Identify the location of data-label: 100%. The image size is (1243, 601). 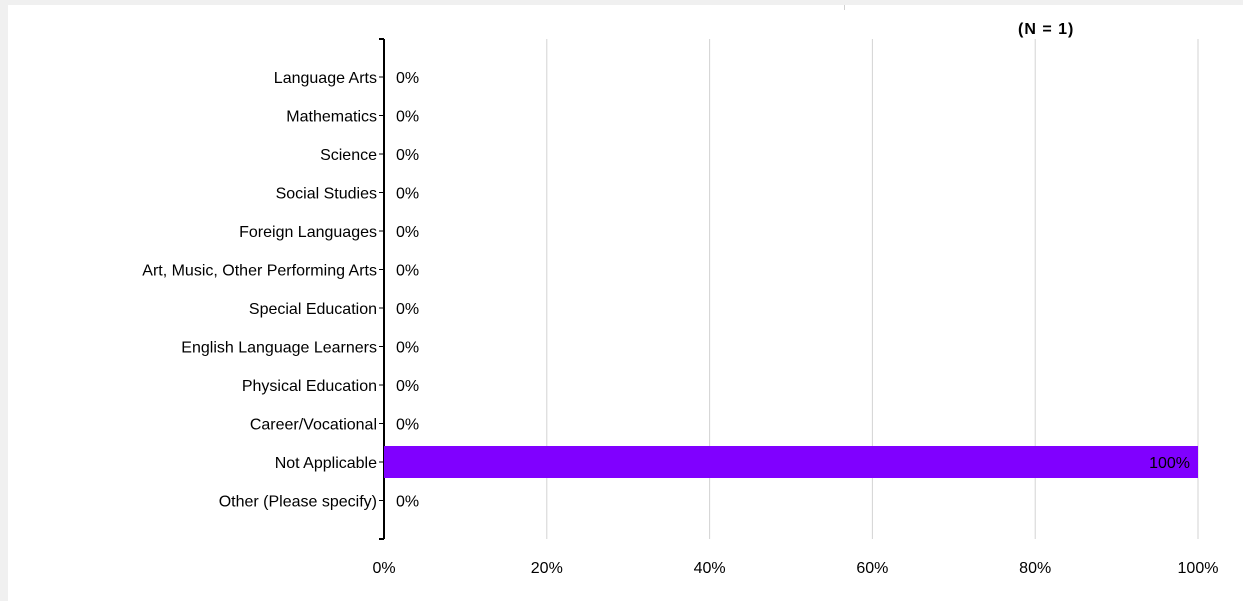
(1169, 463).